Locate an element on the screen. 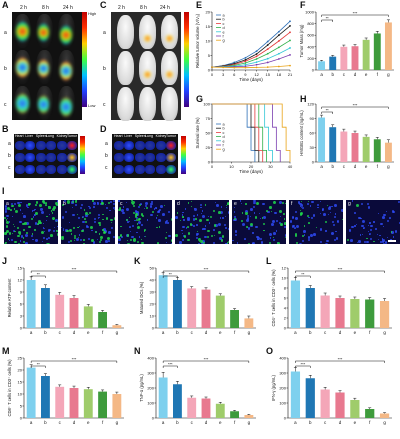 This screenshot has width=400, height=439. panel-label-c: C is located at coordinates (103, 5).